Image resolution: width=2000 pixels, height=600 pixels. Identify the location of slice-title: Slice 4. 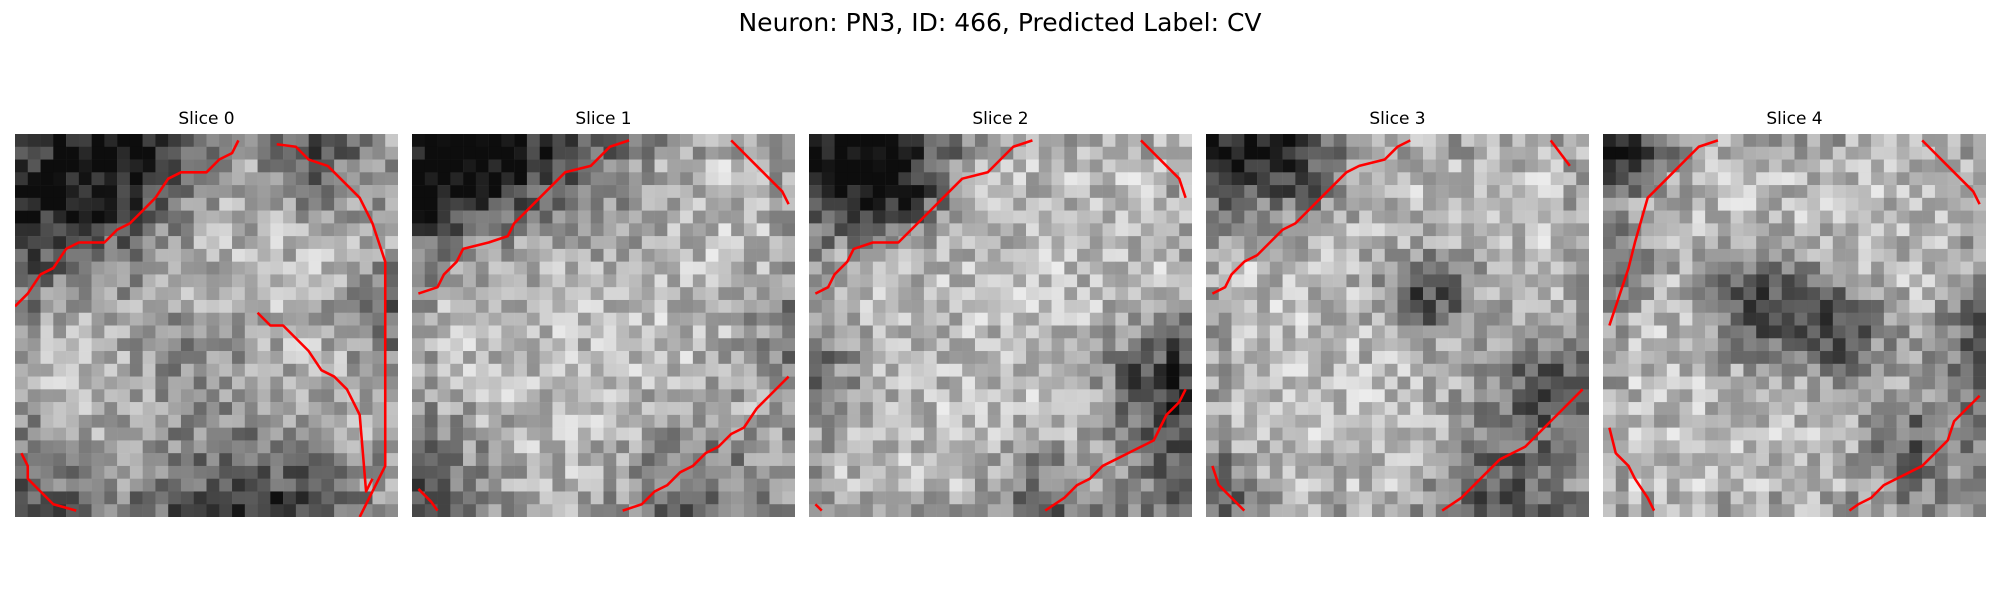
(1794, 119).